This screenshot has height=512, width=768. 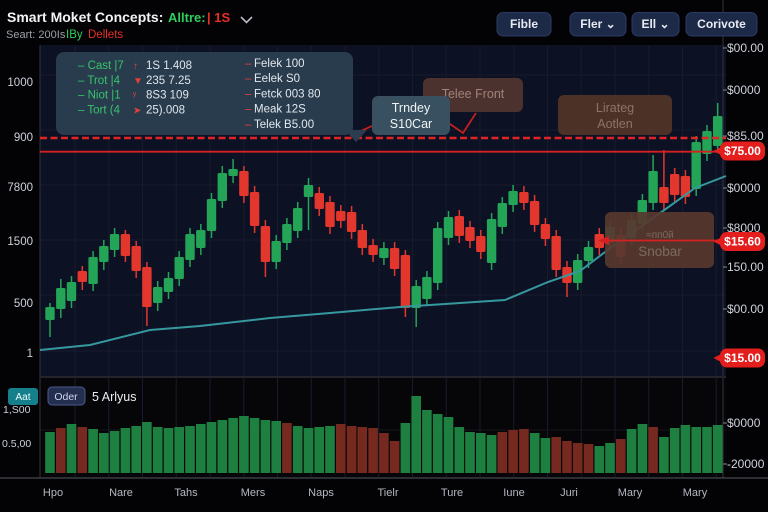 I want to click on svg-text: 235 7.25, so click(x=168, y=81).